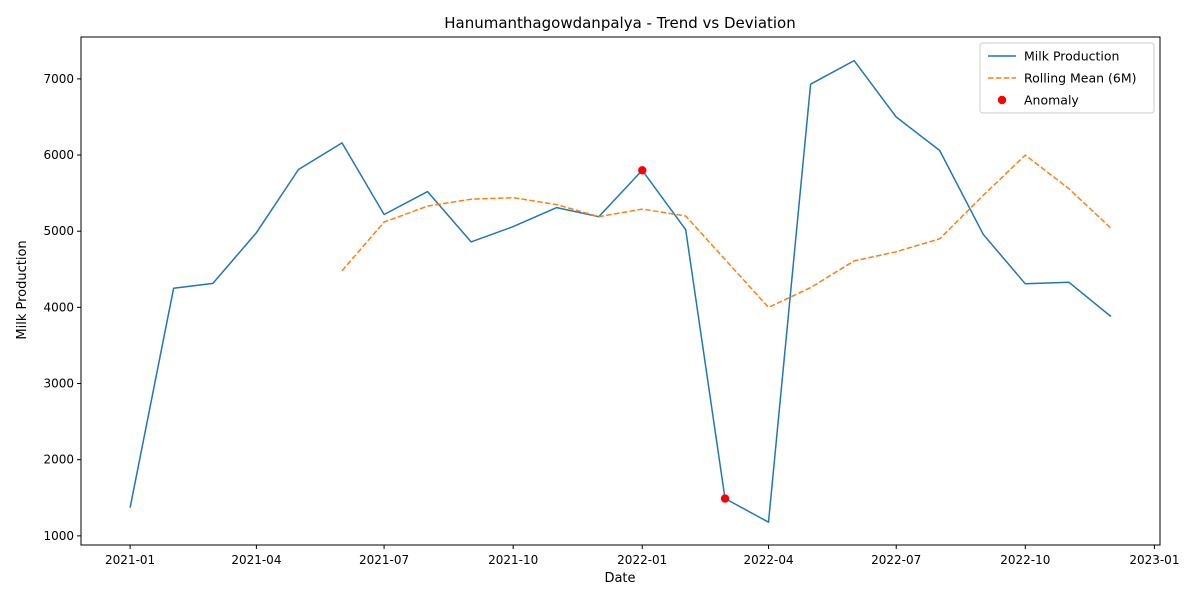 The image size is (1200, 604). I want to click on y-tick-label-5: 6000, so click(58, 155).